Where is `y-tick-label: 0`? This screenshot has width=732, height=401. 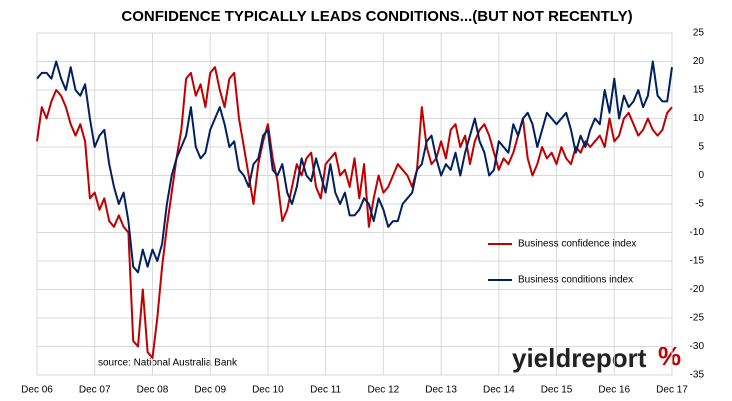 y-tick-label: 0 is located at coordinates (701, 175).